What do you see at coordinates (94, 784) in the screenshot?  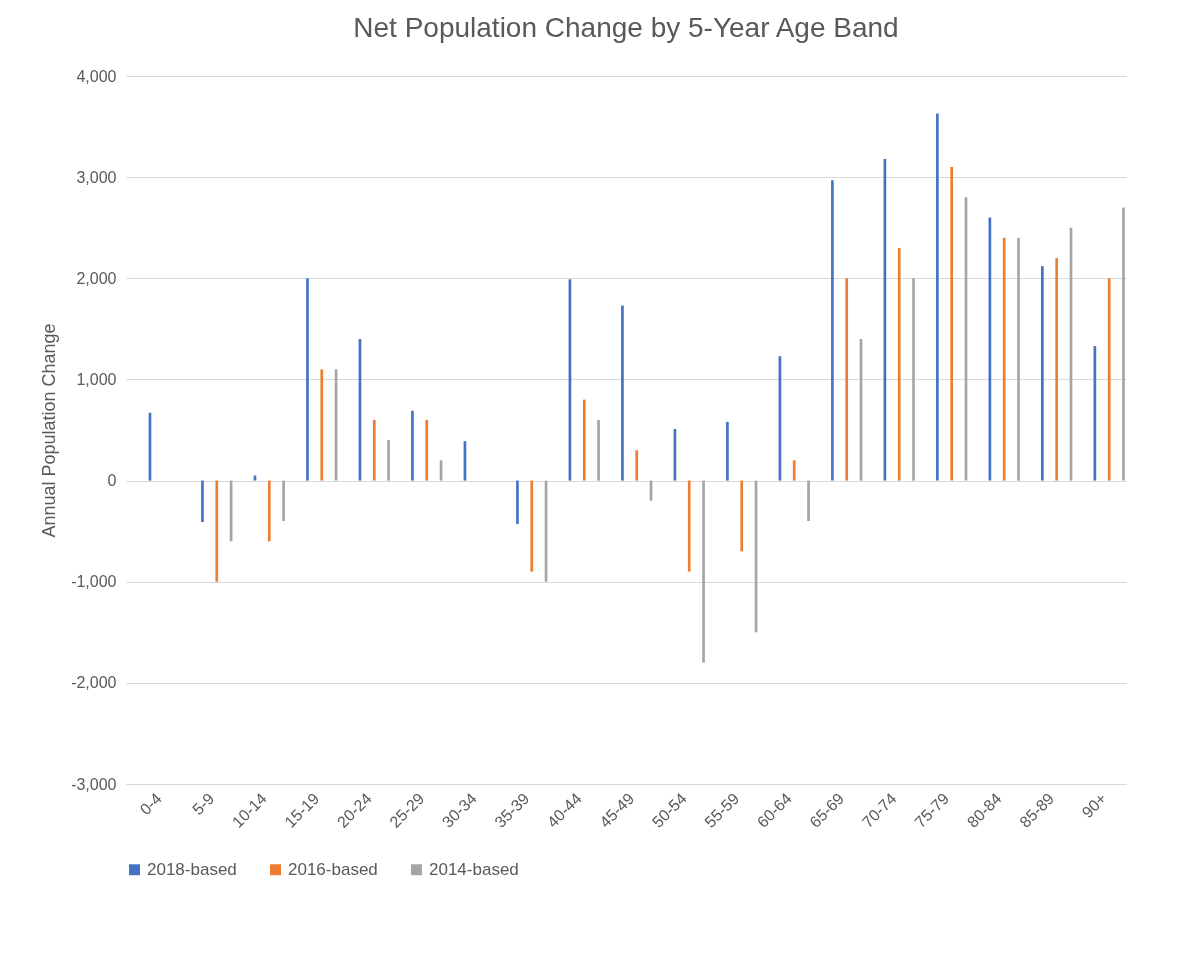 I see `y-tick-label: -3,000` at bounding box center [94, 784].